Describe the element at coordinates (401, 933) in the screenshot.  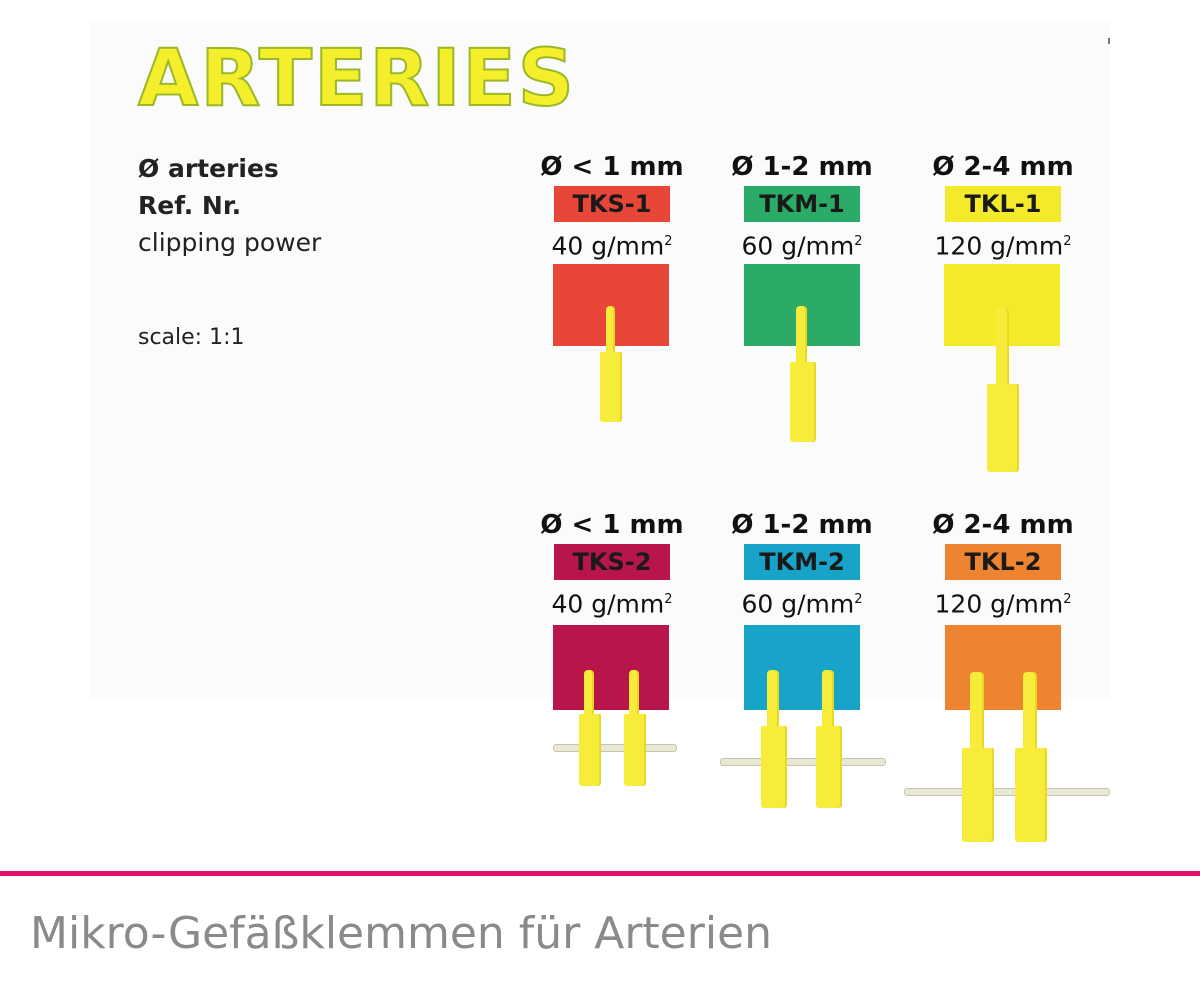
I see `footer-caption: Mikro-Gefäßklemmen für Arterien` at that location.